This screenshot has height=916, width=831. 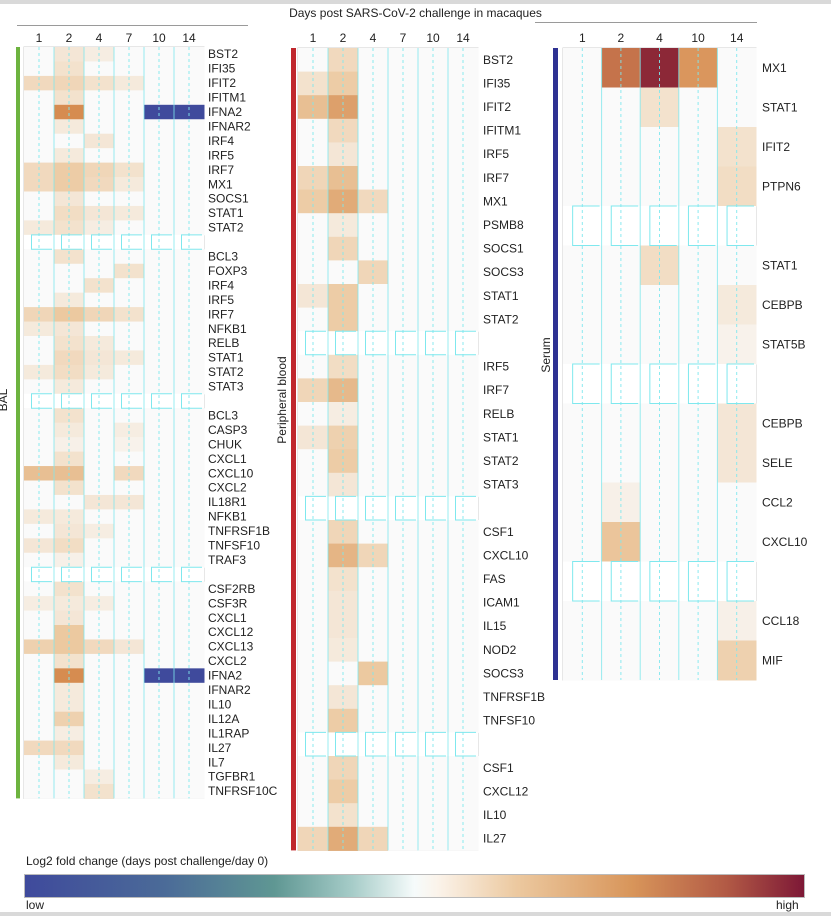 I want to click on gene-label: TNFSF10, so click(x=509, y=721).